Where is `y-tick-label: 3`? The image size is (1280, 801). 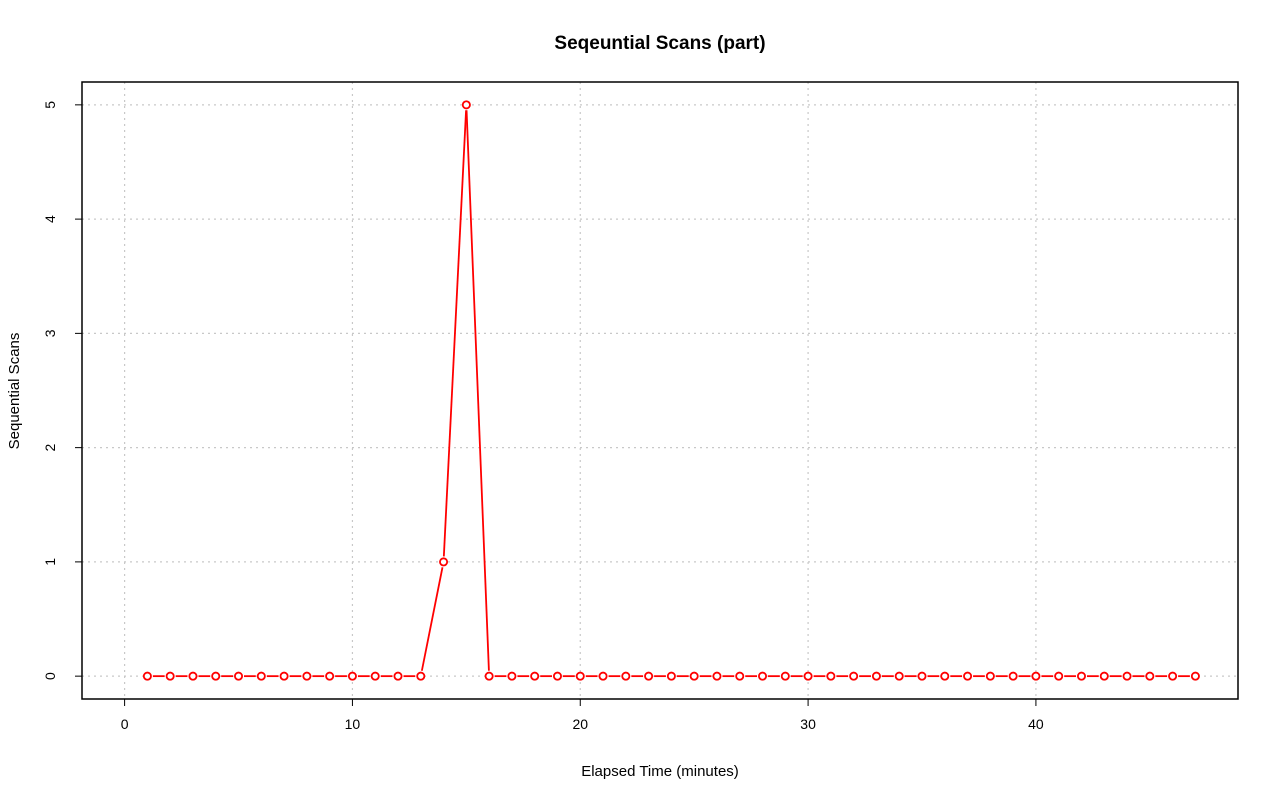
y-tick-label: 3 is located at coordinates (50, 333).